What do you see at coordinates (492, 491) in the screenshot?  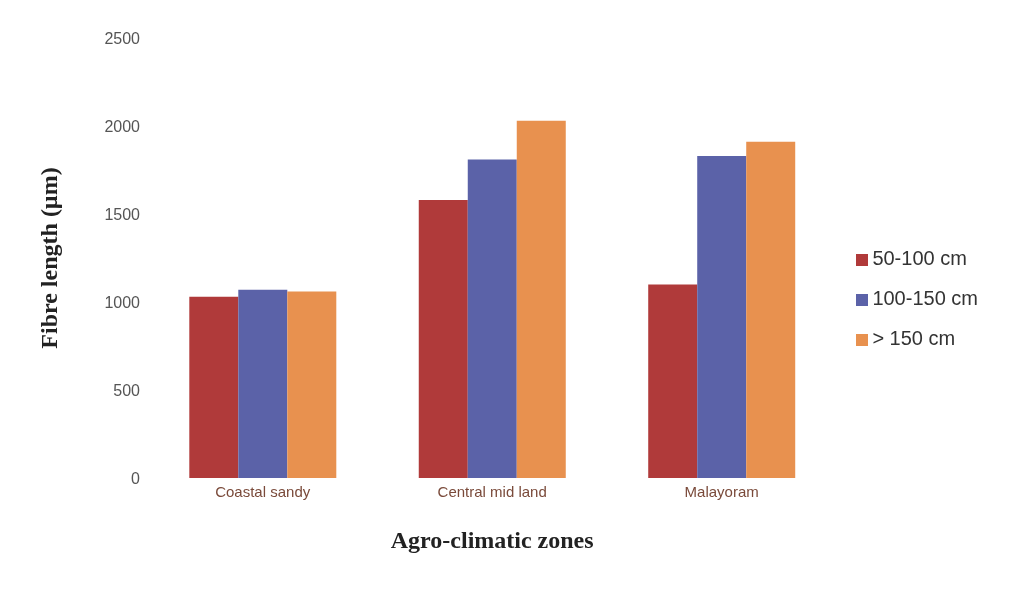 I see `x-tick-label: Central mid land` at bounding box center [492, 491].